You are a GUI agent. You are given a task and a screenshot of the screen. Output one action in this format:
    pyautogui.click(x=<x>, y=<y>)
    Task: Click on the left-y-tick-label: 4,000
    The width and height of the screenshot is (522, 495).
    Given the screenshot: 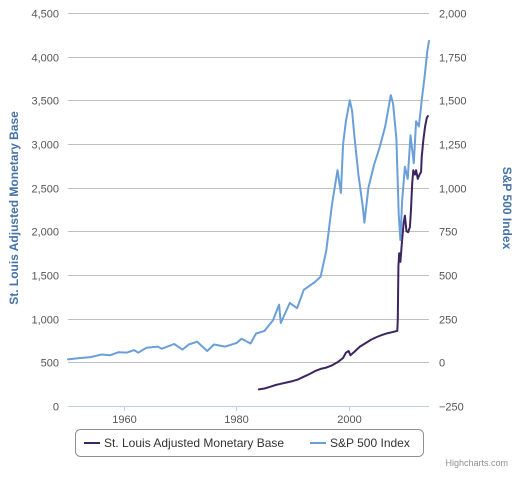 What is the action you would take?
    pyautogui.click(x=45, y=59)
    